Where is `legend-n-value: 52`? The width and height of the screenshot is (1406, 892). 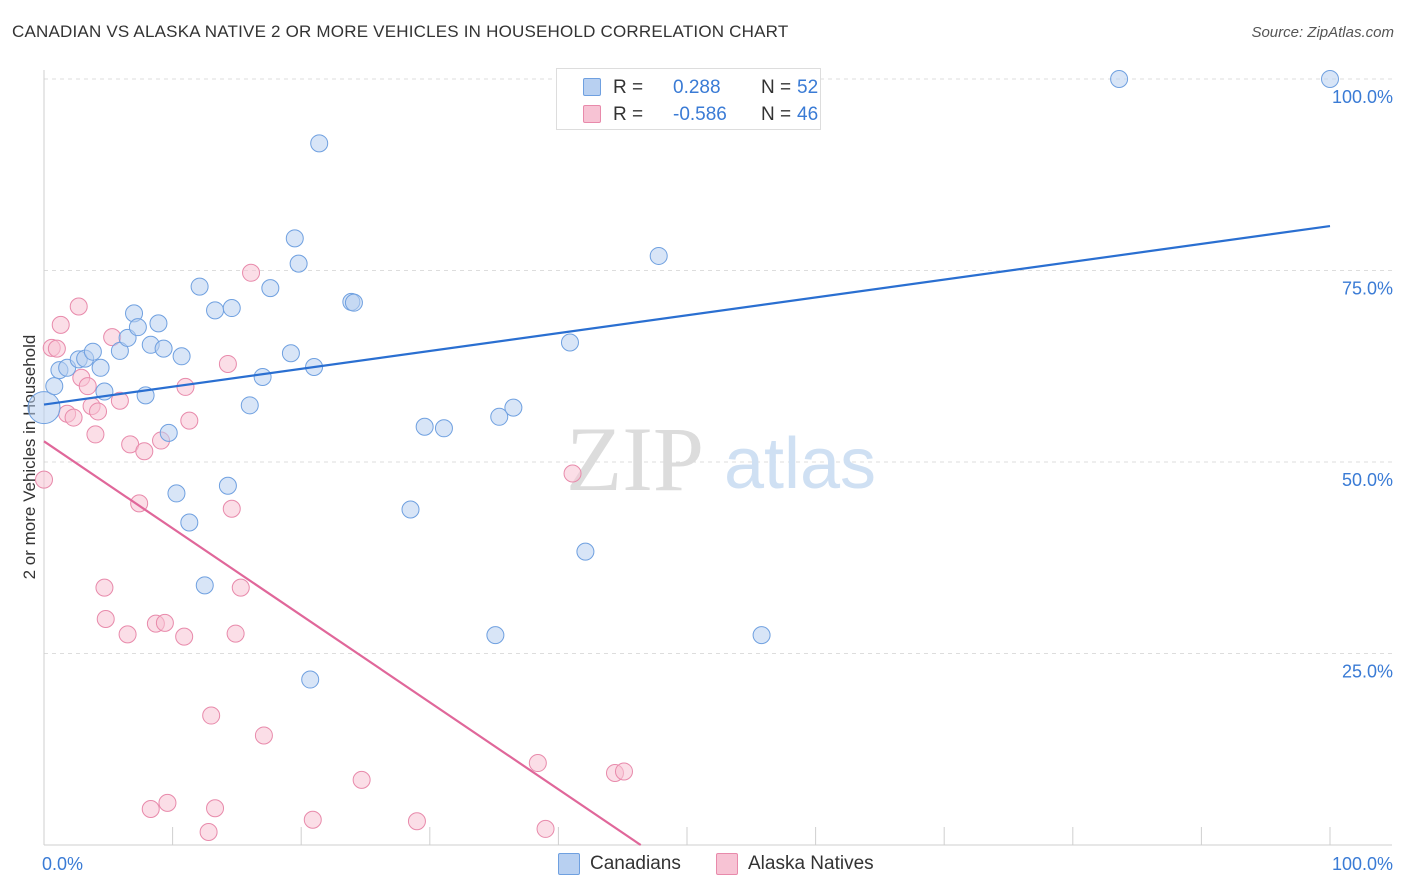
legend-n-value: 52 is located at coordinates (808, 87).